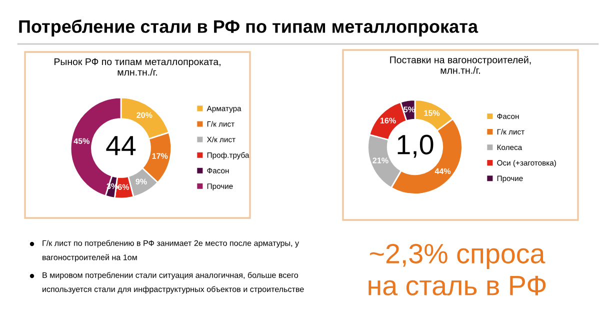 Image resolution: width=615 pixels, height=326 pixels. What do you see at coordinates (144, 115) in the screenshot?
I see `data-label: 20%` at bounding box center [144, 115].